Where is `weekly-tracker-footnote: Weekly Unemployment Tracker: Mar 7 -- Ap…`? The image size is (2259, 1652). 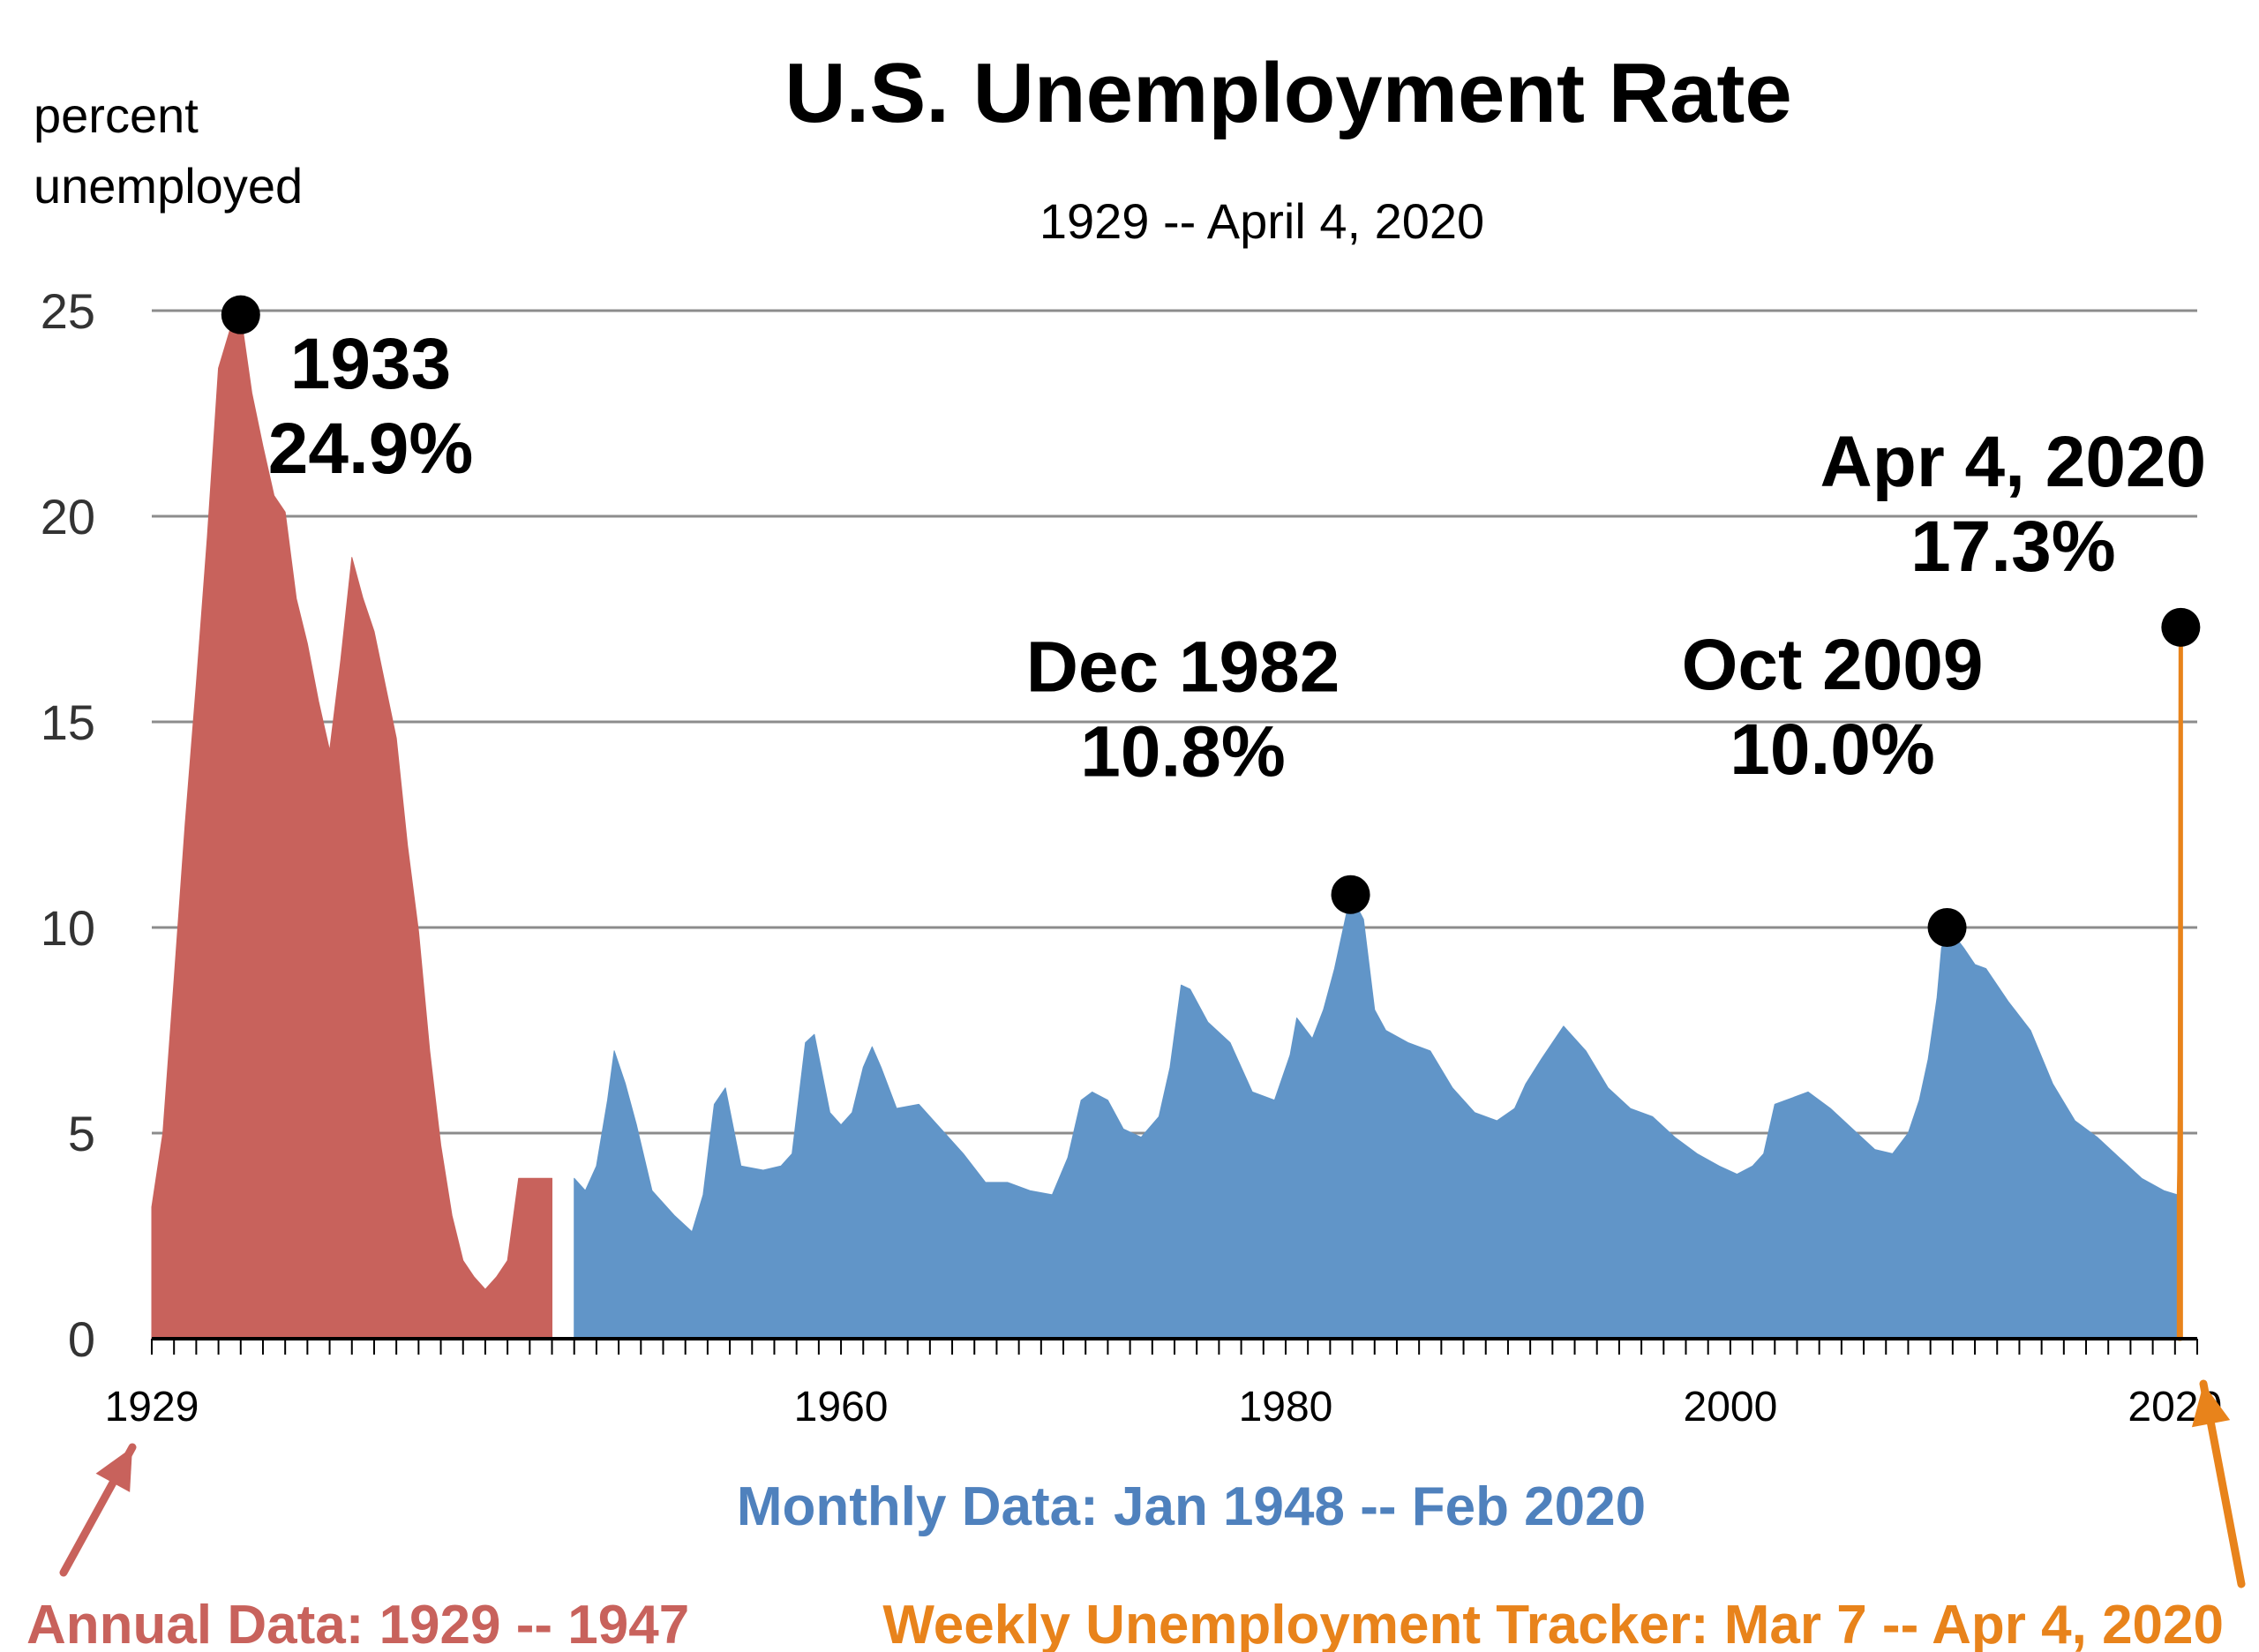
weekly-tracker-footnote: Weekly Unemployment Tracker: Mar 7 -- Ap… is located at coordinates (1553, 1623).